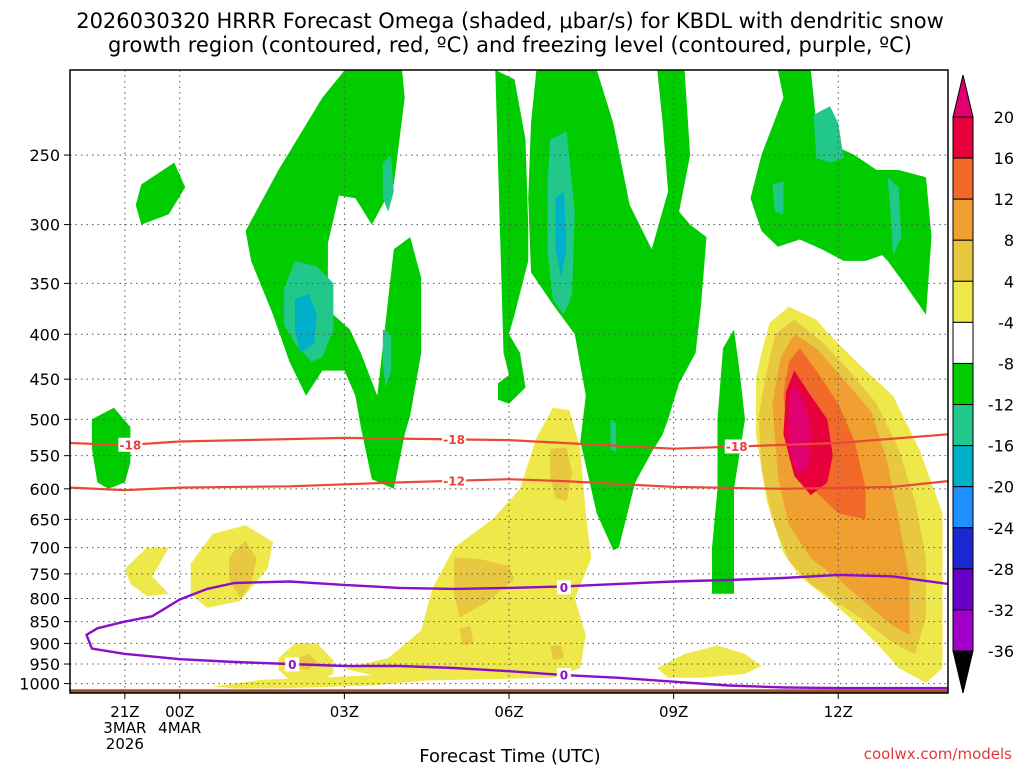 The height and width of the screenshot is (768, 1024). Describe the element at coordinates (1009, 281) in the screenshot. I see `colorbar-label: 4` at that location.